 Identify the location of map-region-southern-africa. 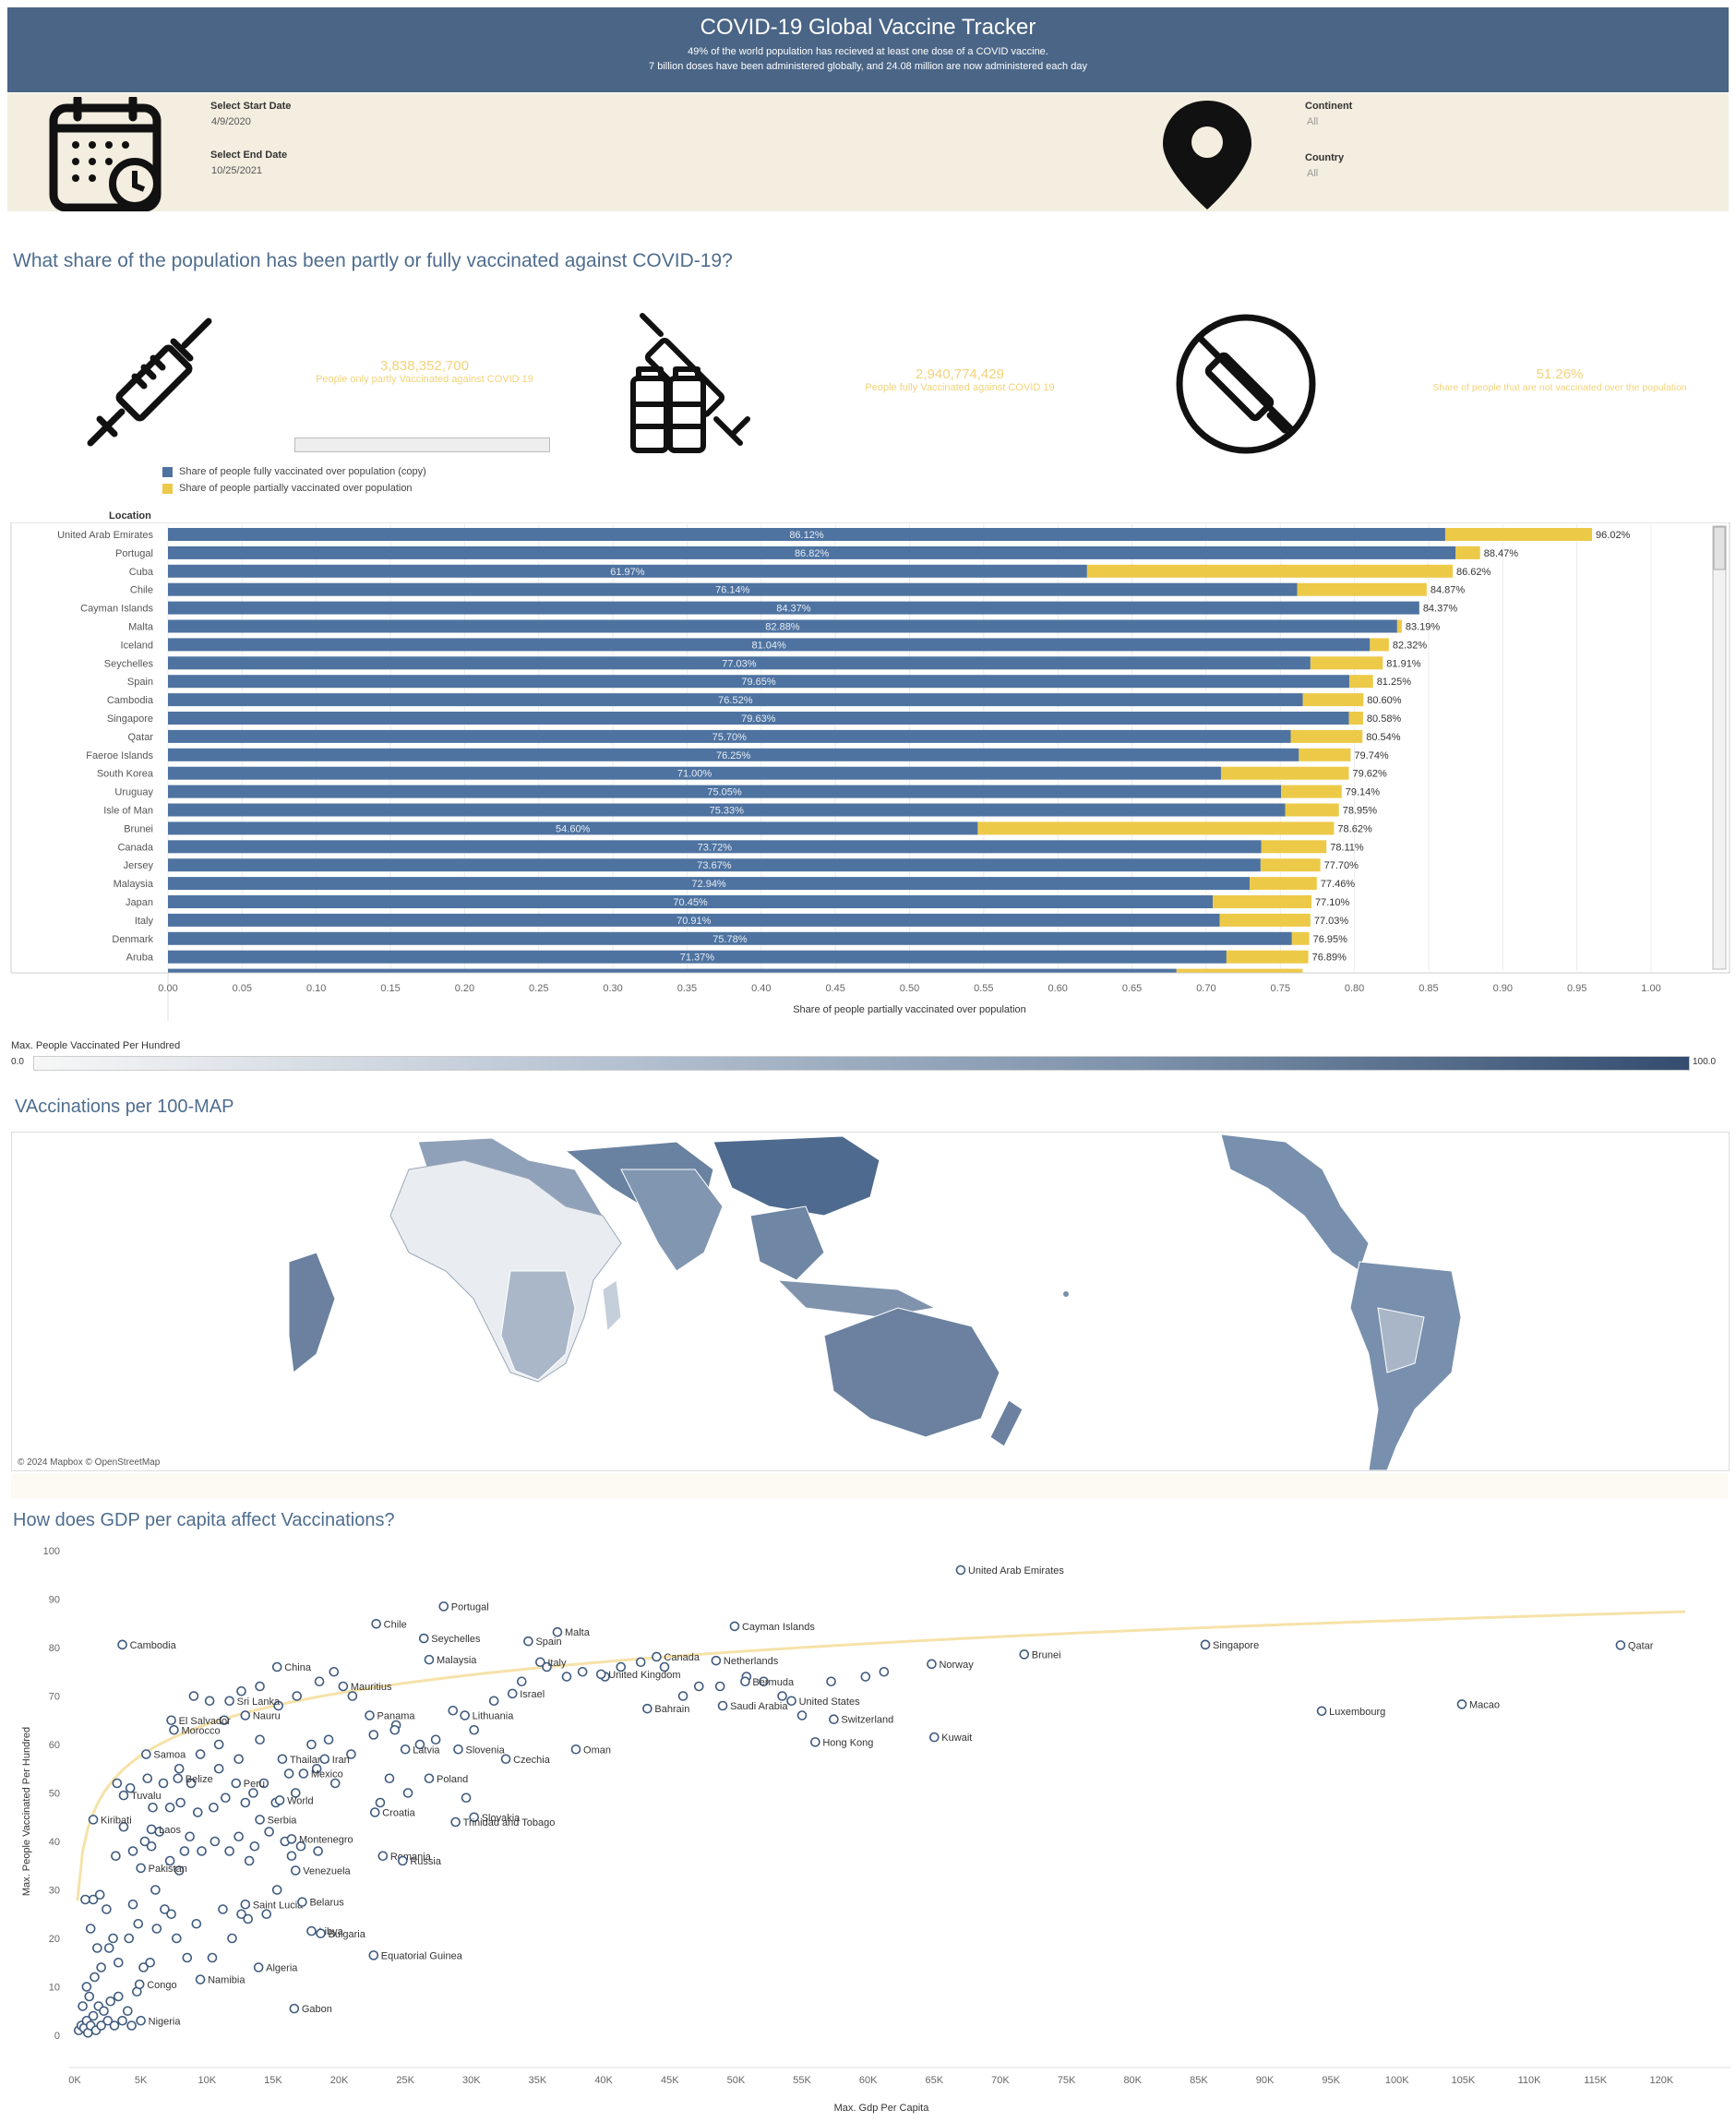
(538, 1325).